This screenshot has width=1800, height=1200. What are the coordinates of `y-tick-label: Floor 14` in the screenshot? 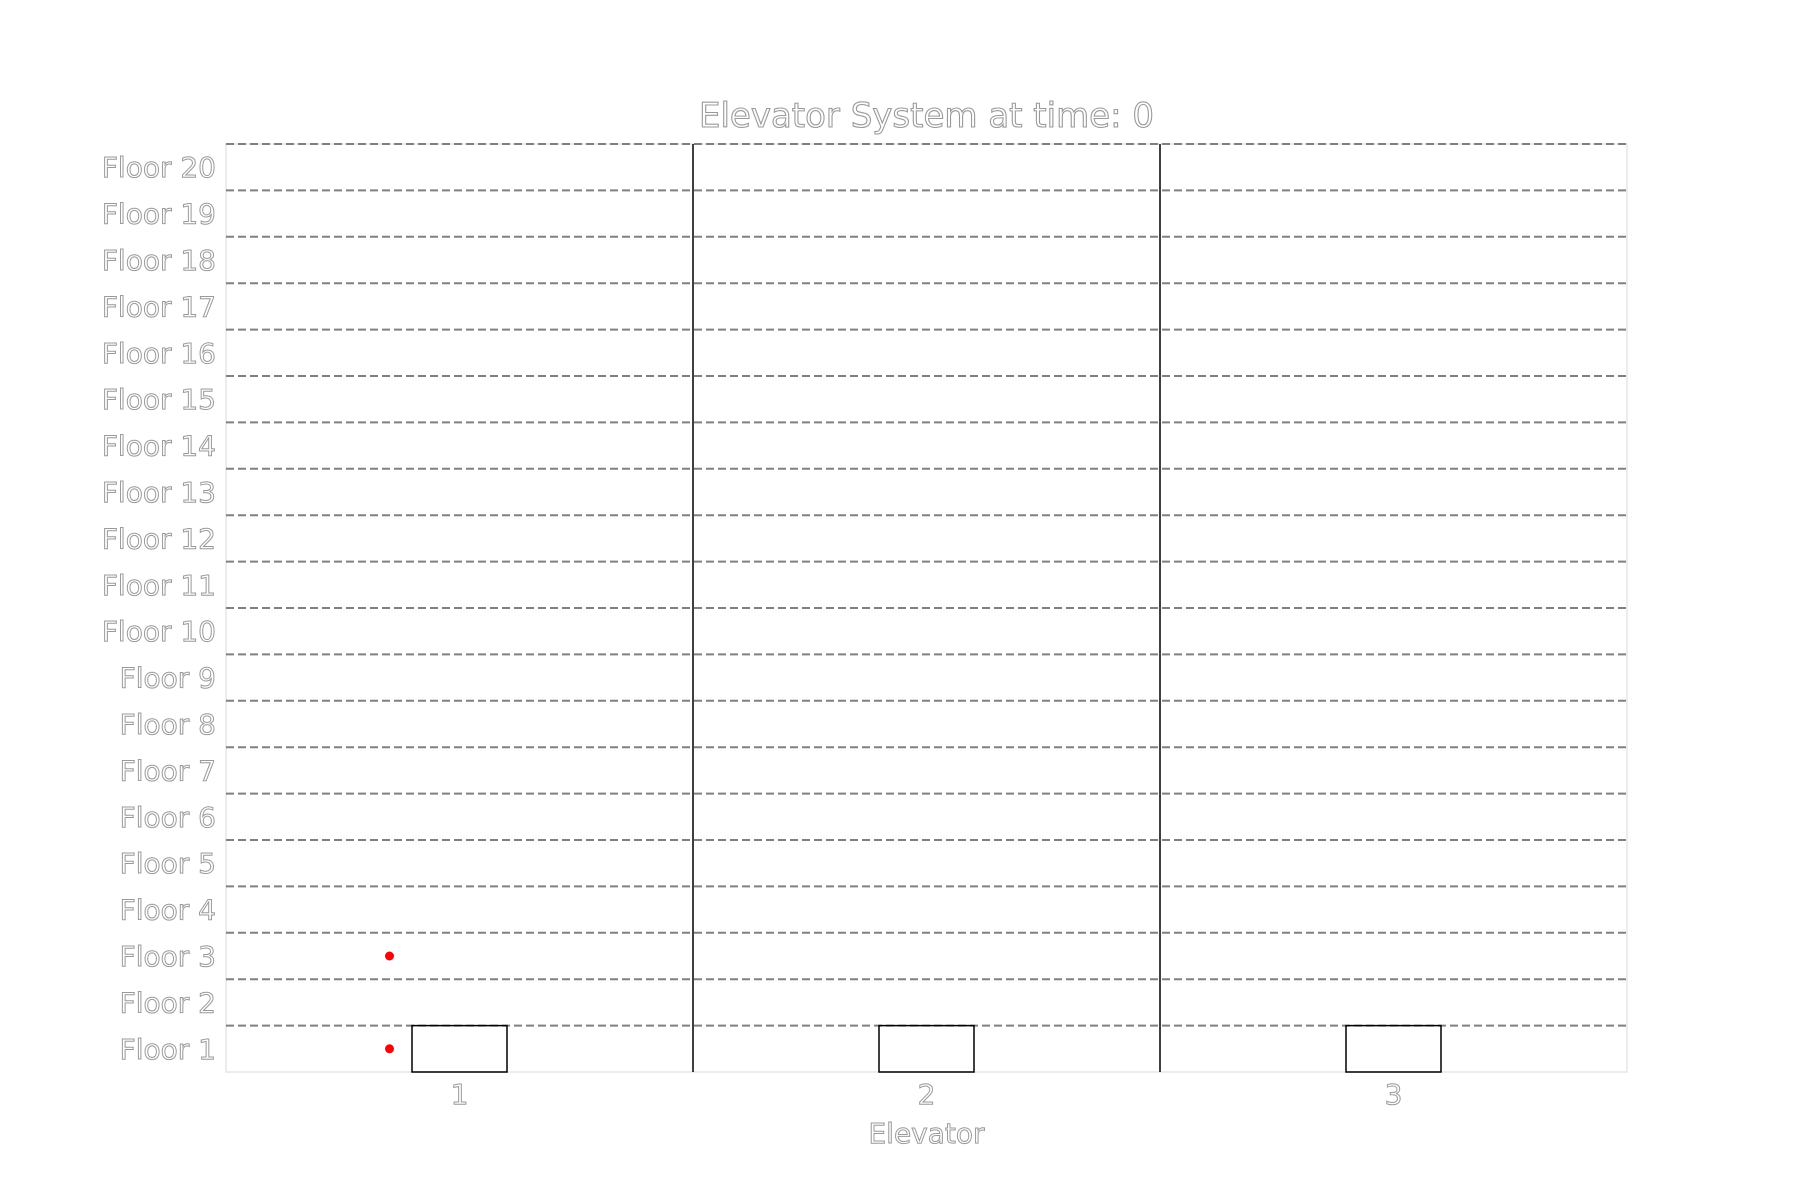 It's located at (159, 446).